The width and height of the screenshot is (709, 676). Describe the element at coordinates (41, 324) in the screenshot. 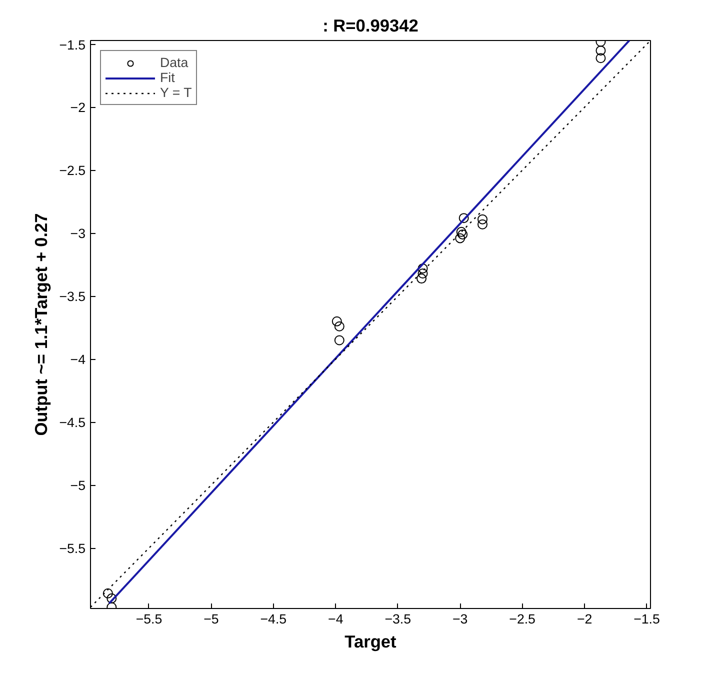

I see `y-axis-title: Output ~= 1.1*Target + 0.27` at that location.